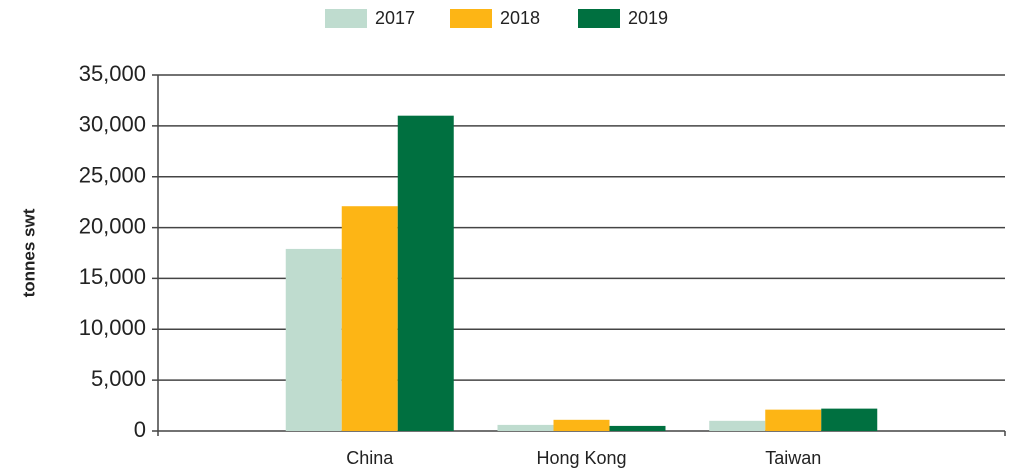  Describe the element at coordinates (112, 327) in the screenshot. I see `y-tick-label: 10,000` at that location.